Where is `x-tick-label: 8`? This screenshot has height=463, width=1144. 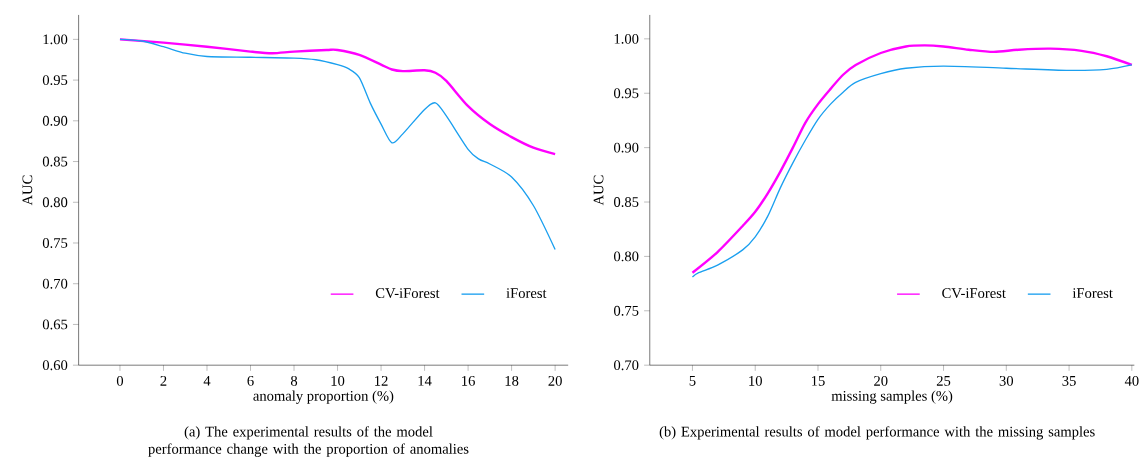 x-tick-label: 8 is located at coordinates (294, 381).